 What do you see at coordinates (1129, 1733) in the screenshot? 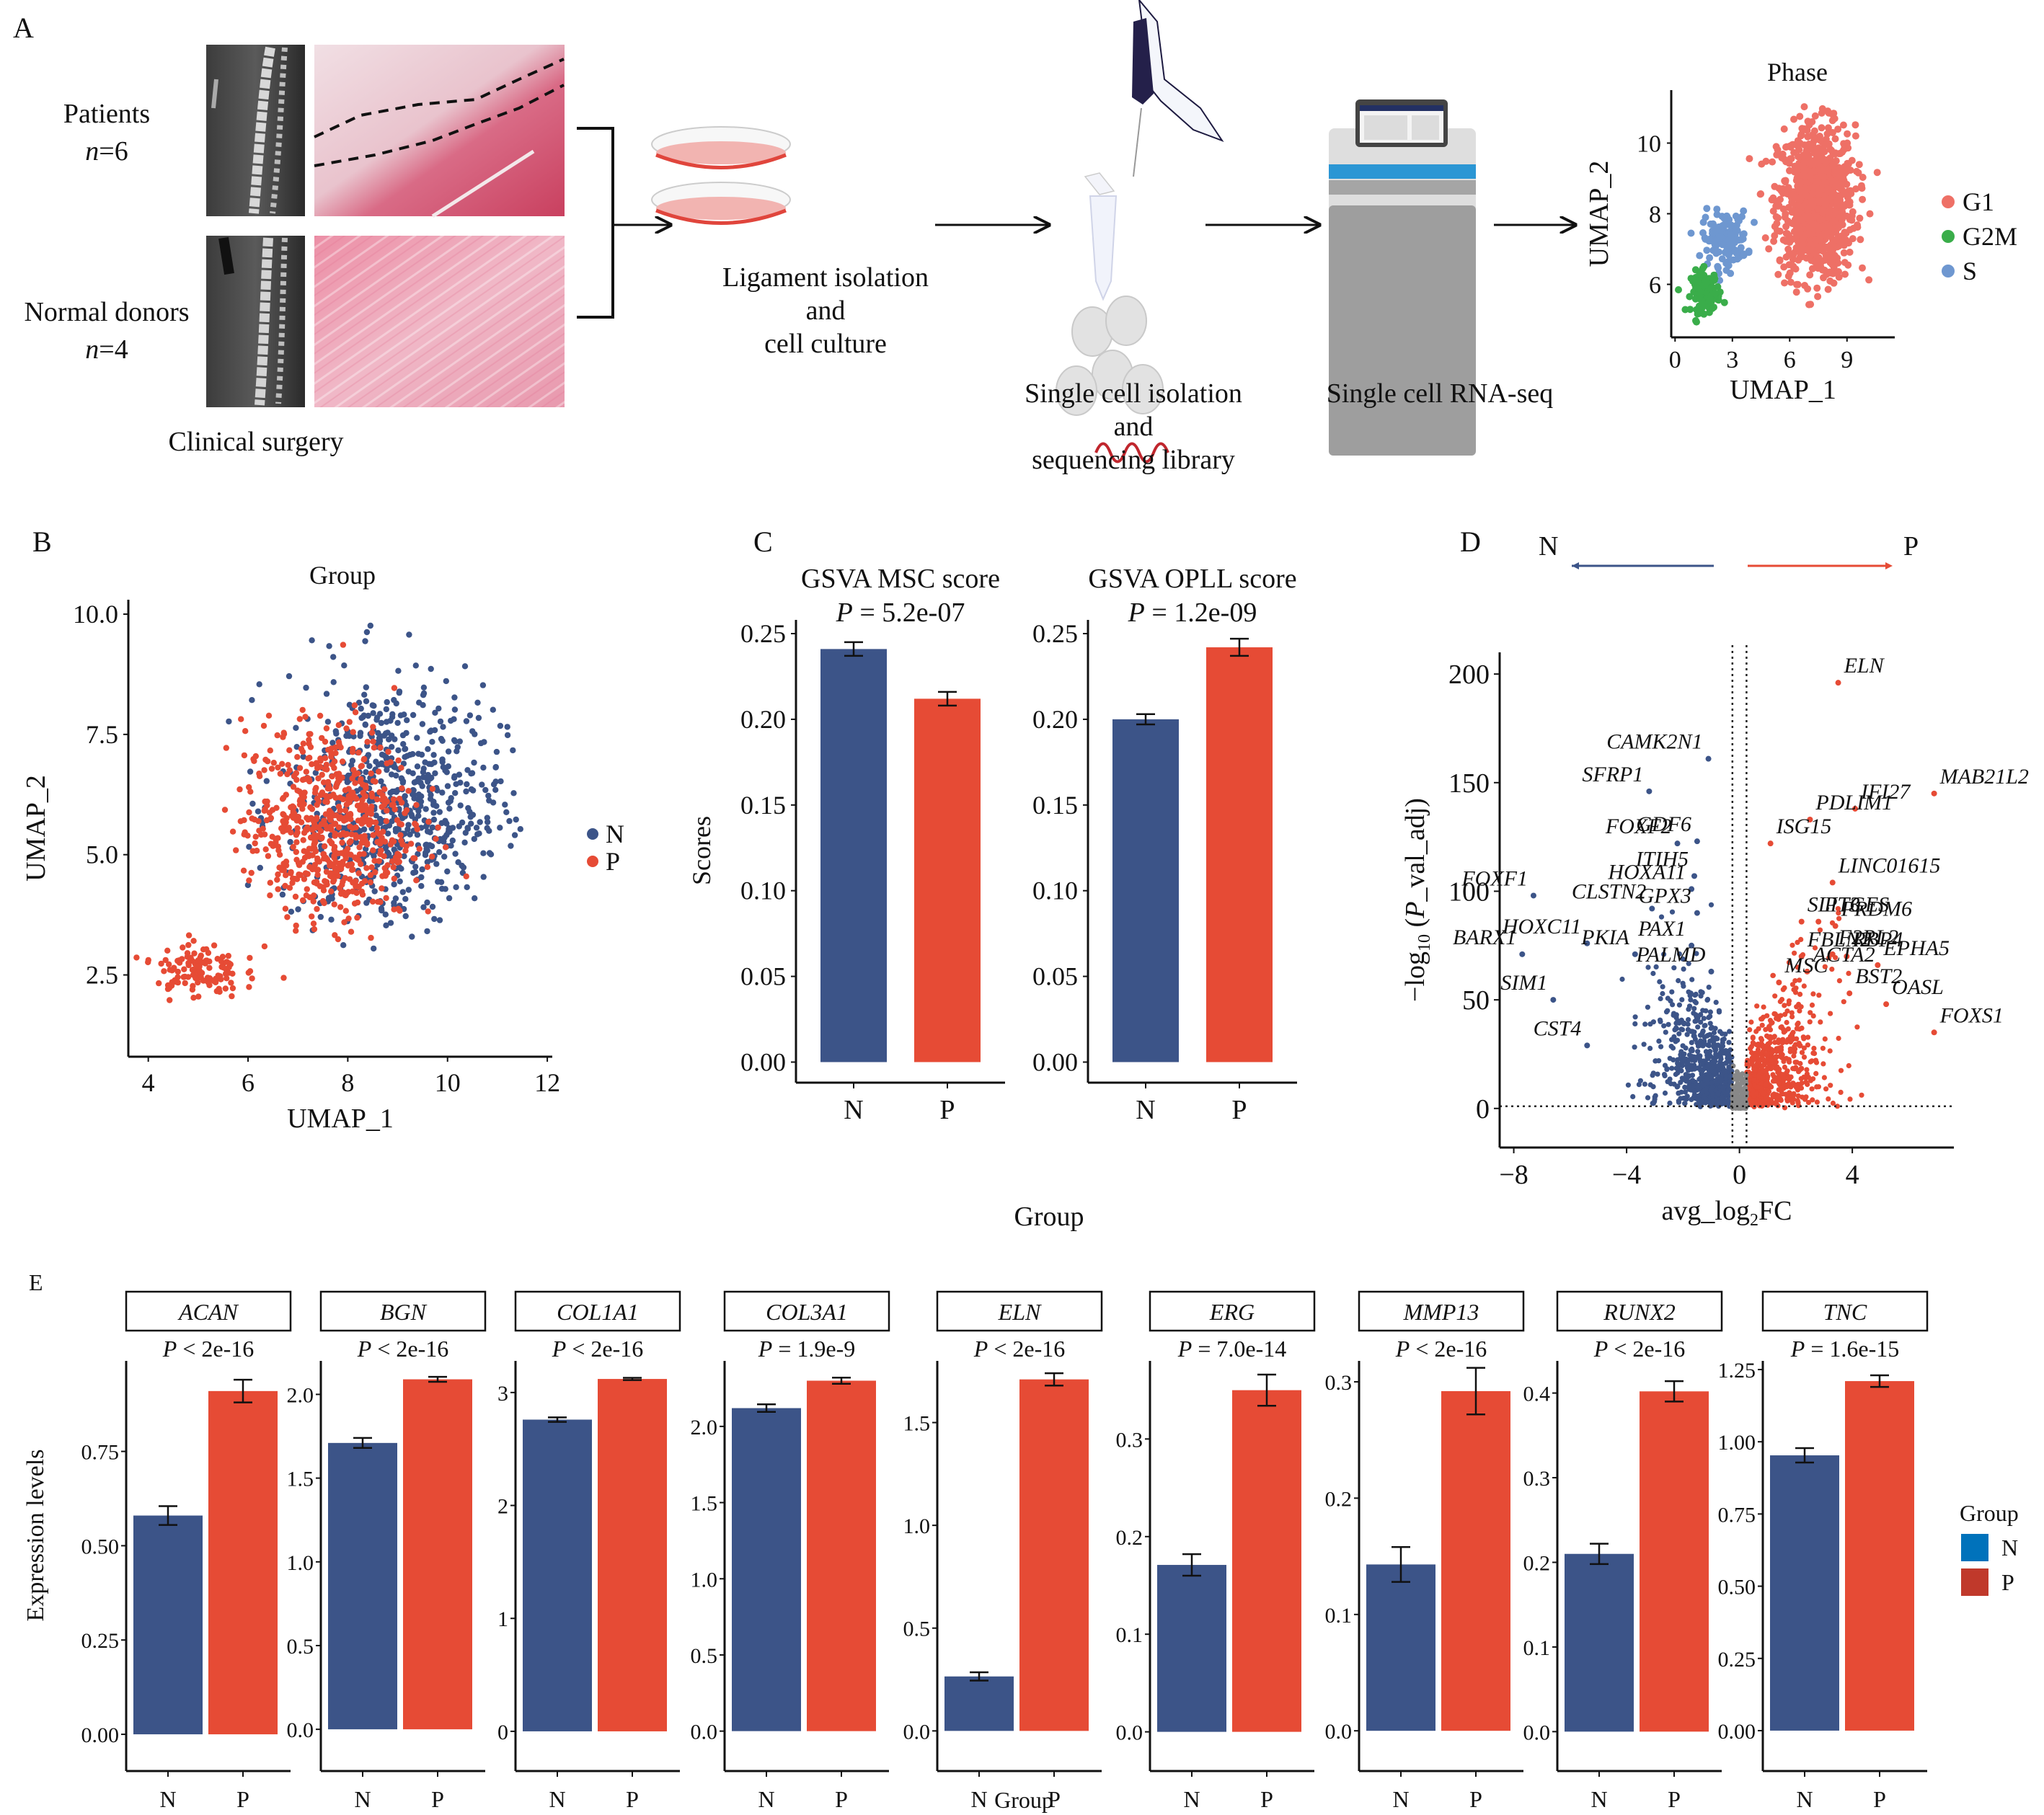
I see `y-tick-label: 0.0` at bounding box center [1129, 1733].